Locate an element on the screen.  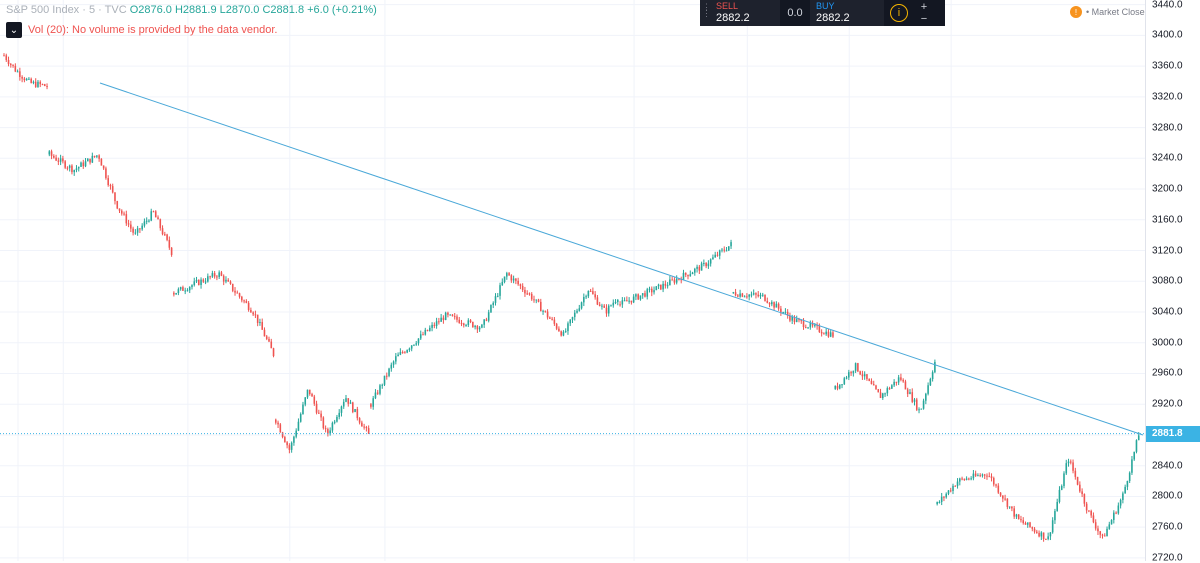
sell-button: ⋮ ⋮ SELL 2882.2 is located at coordinates (740, 13).